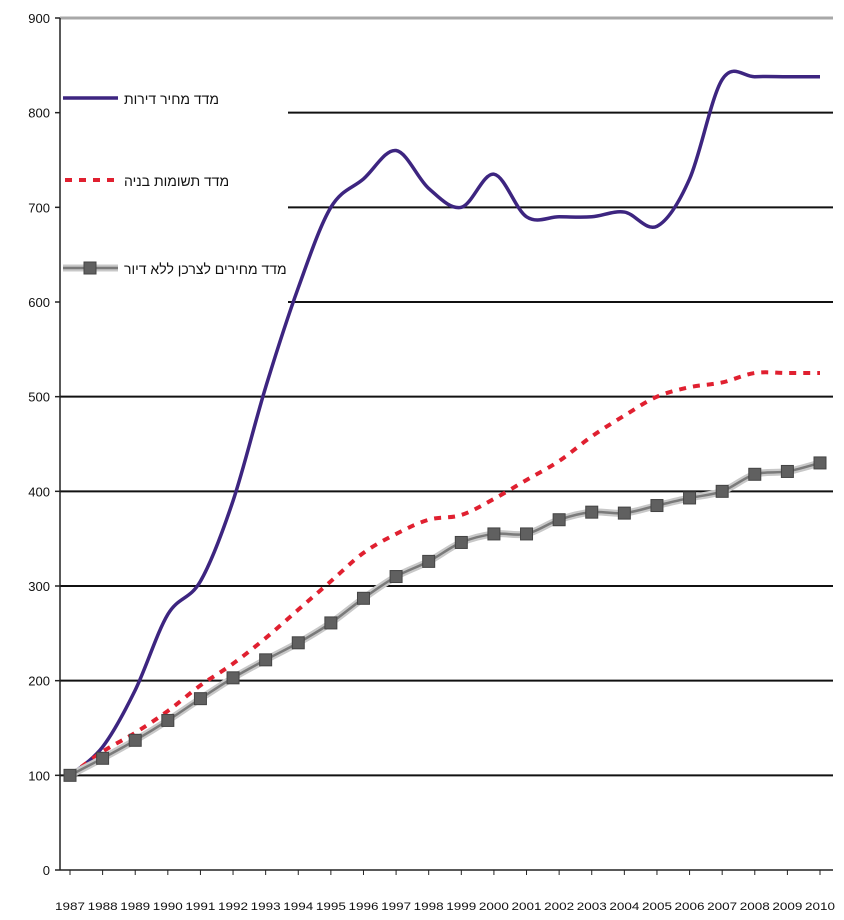 The width and height of the screenshot is (844, 920). I want to click on x-tick-label: 1993, so click(266, 907).